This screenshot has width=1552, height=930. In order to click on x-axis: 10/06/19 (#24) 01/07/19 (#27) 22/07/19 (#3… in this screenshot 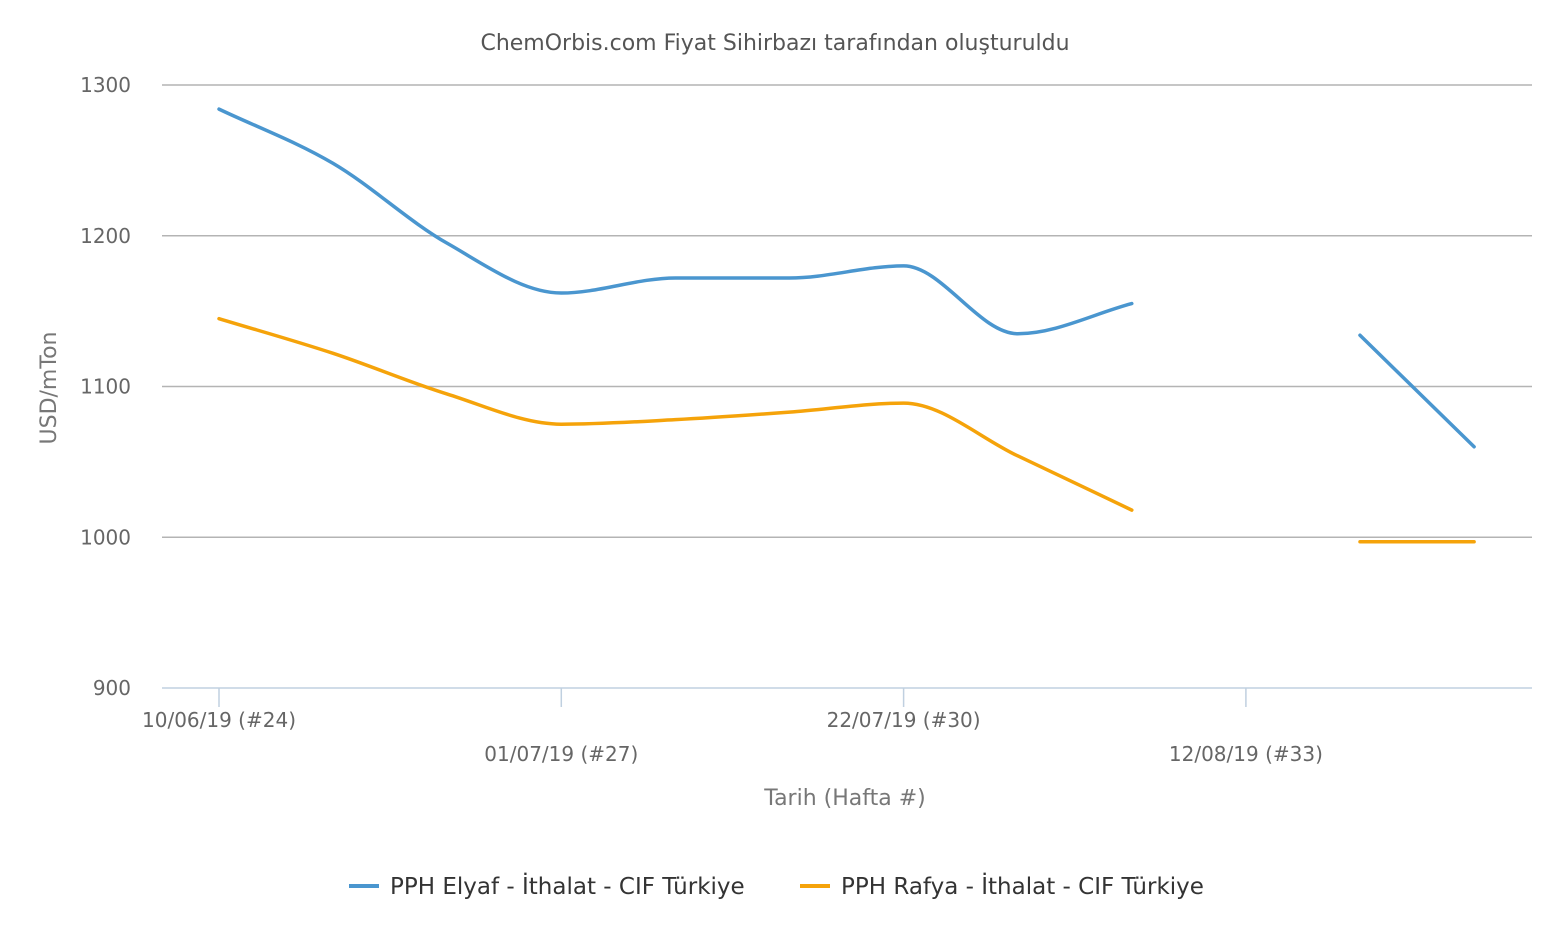, I will do `click(837, 726)`.